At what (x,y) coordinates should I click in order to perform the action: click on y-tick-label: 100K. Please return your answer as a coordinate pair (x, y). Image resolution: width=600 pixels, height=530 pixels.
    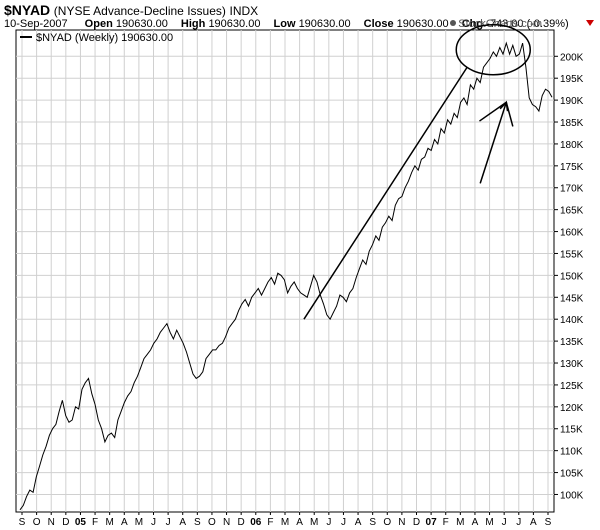
    Looking at the image, I should click on (572, 495).